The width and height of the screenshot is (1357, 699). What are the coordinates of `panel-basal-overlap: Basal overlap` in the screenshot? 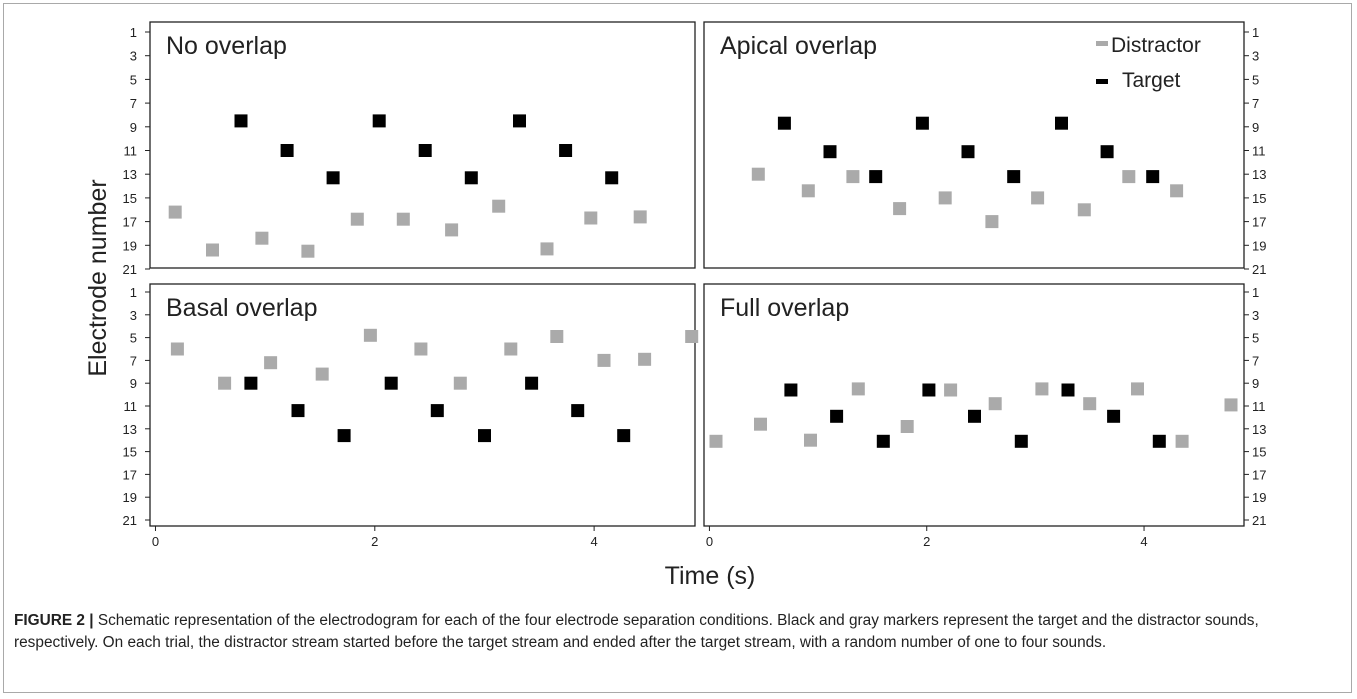 It's located at (424, 405).